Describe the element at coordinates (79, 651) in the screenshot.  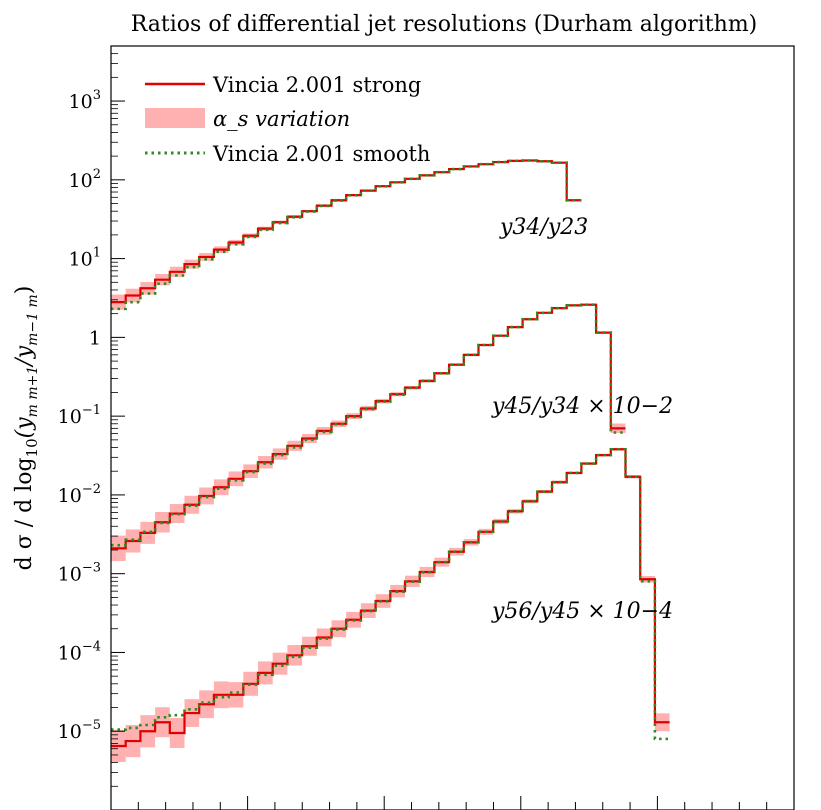
I see `y-tick-label-1: 10⁻⁴` at that location.